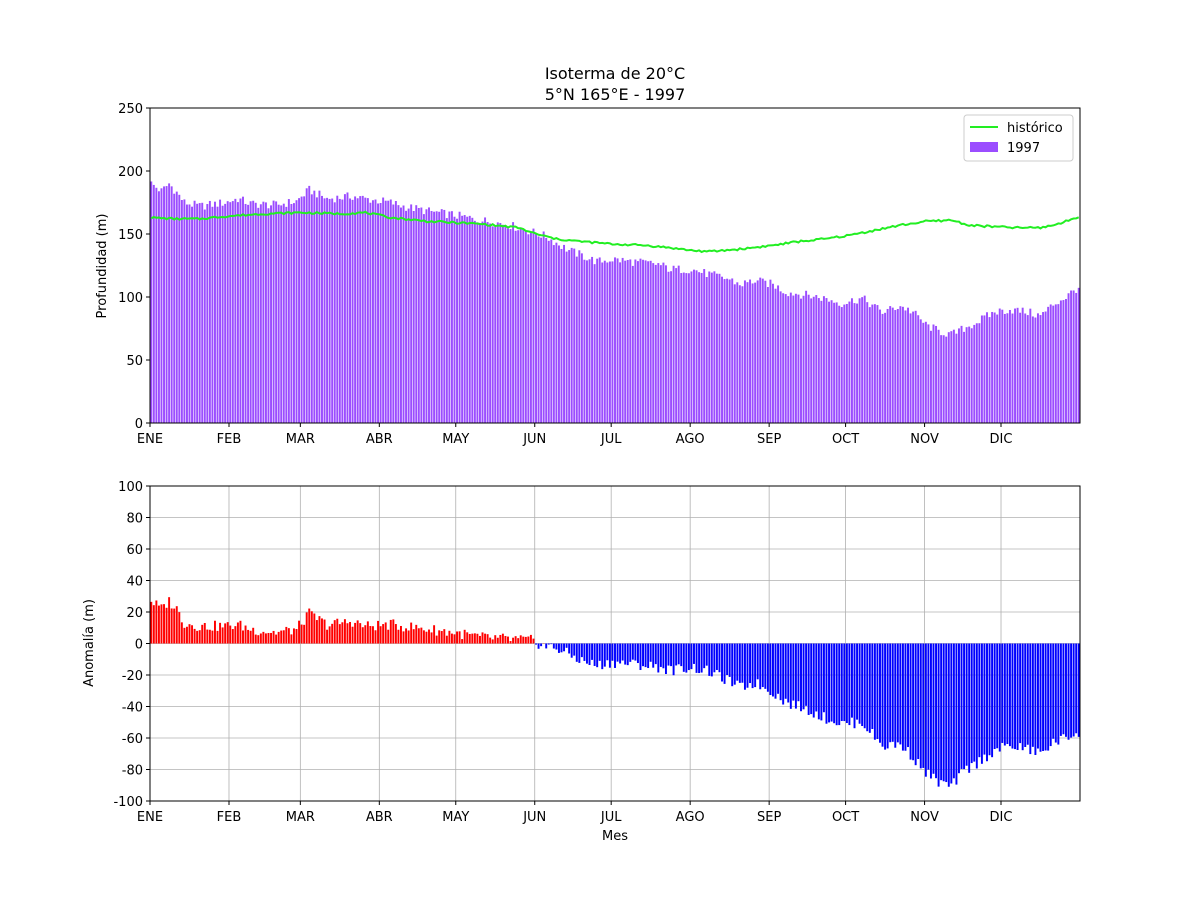 The height and width of the screenshot is (900, 1200). Describe the element at coordinates (379, 439) in the screenshot. I see `top-x-tick-label: ABR` at that location.